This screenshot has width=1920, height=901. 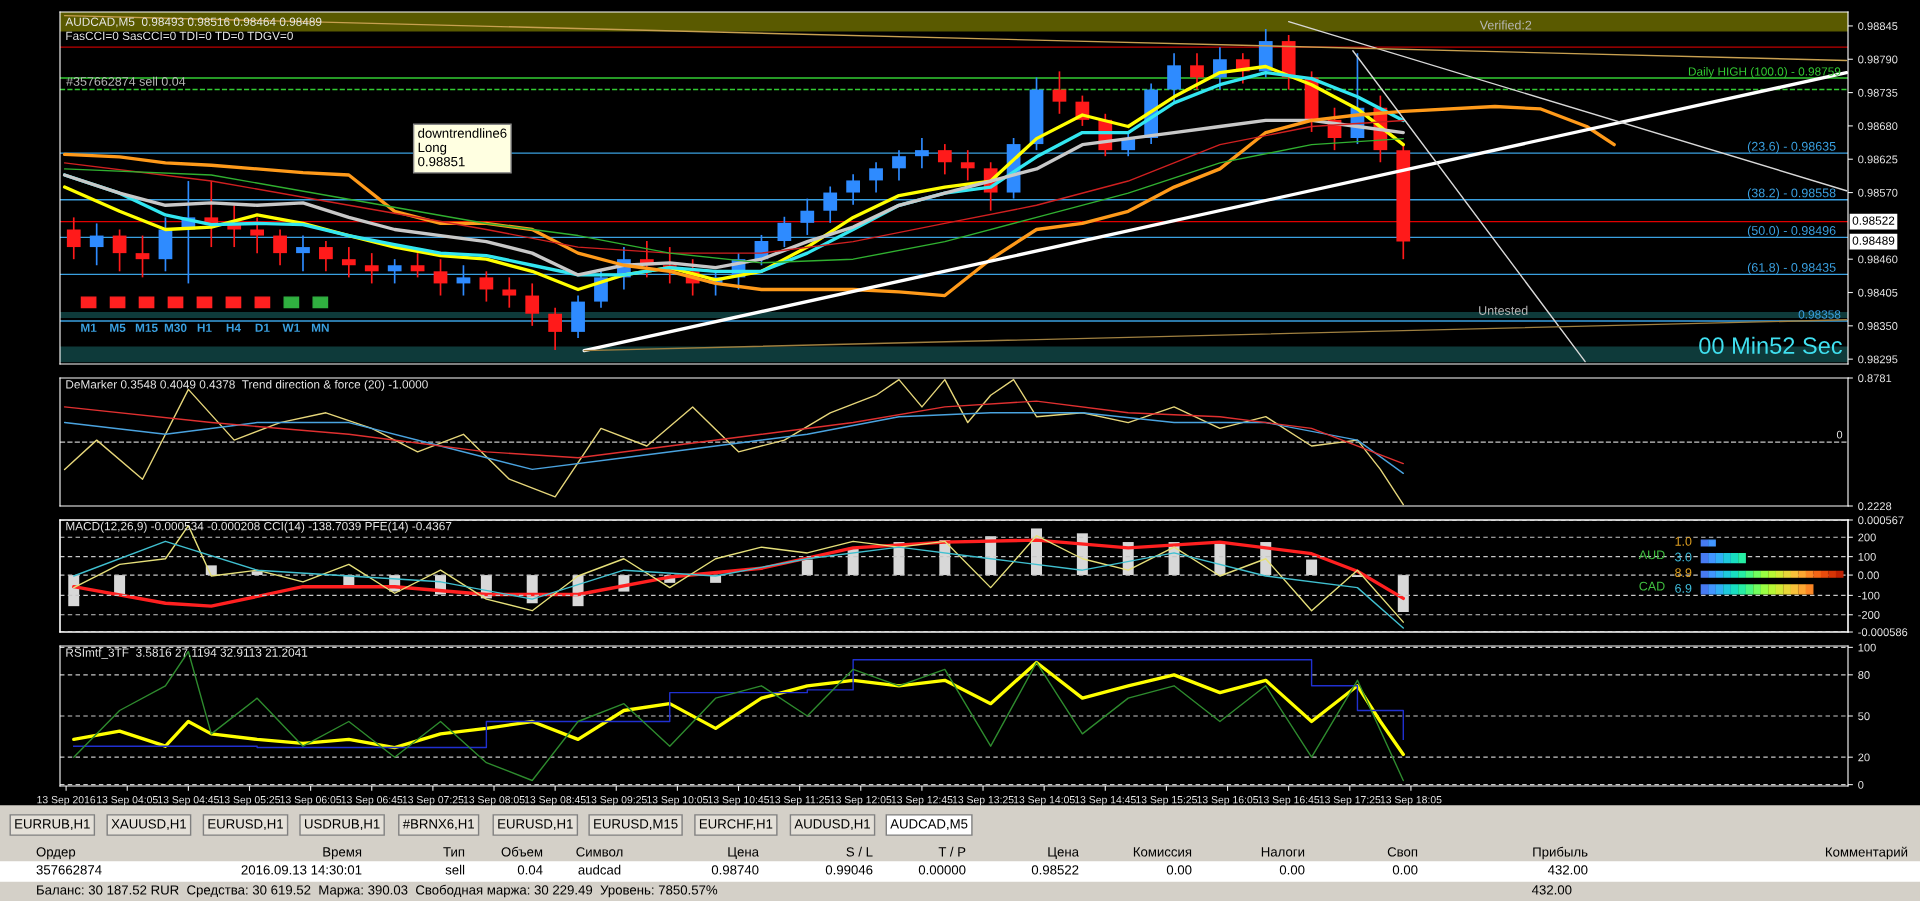 I want to click on y-tick-label: 0.98845, so click(x=1878, y=26).